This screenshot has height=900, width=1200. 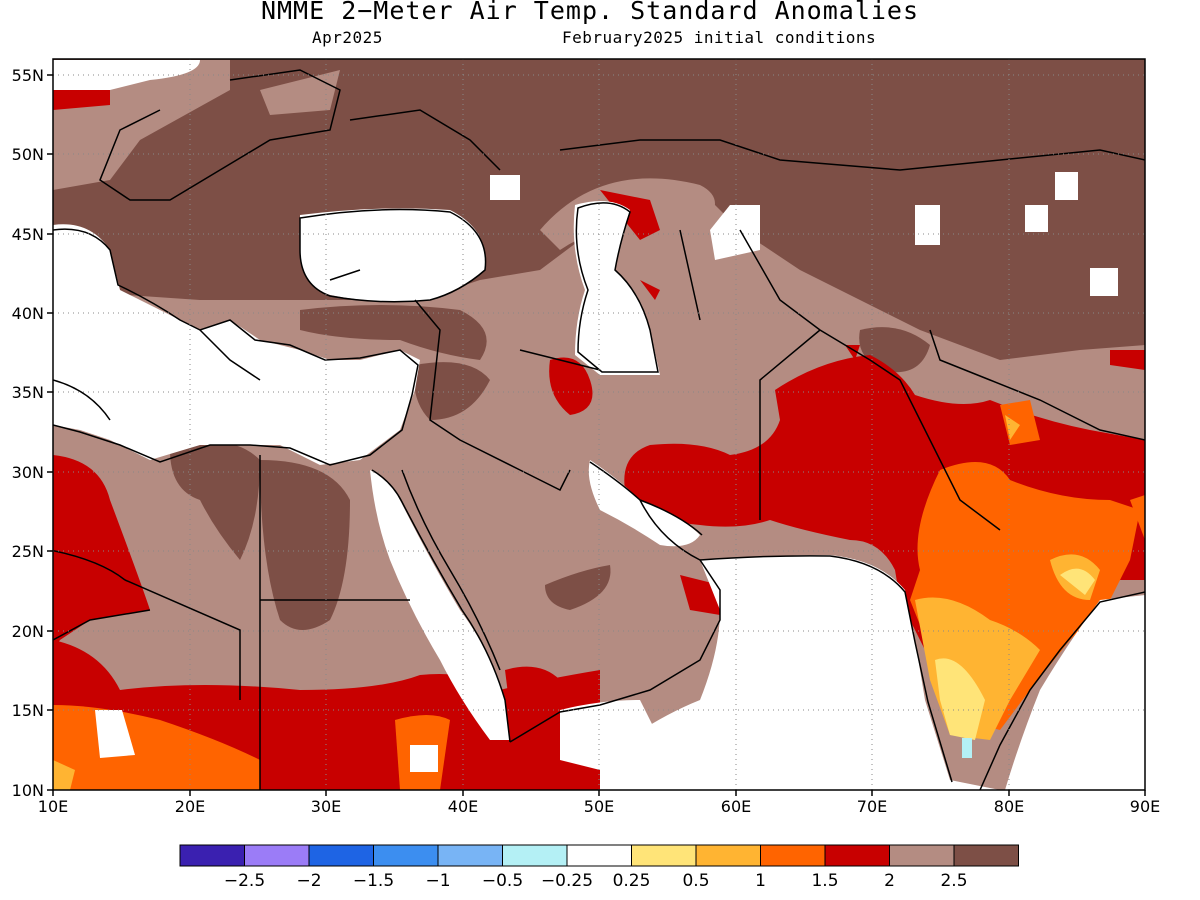 I want to click on lat-tick-label: 25N, so click(x=28, y=551).